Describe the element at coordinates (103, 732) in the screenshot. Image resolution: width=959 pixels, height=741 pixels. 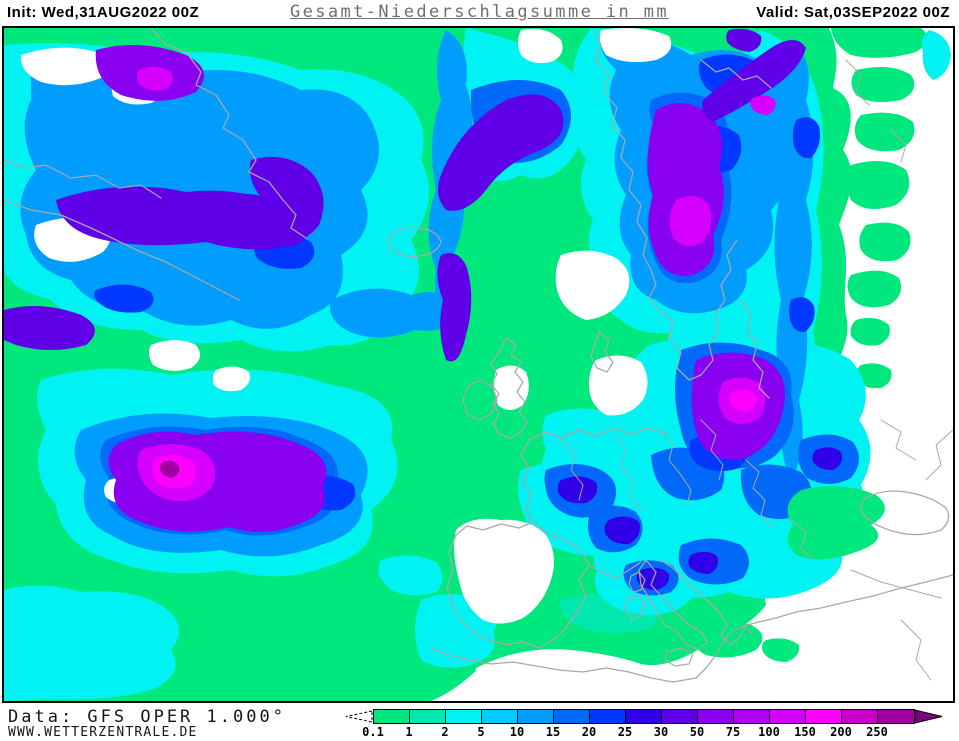
I see `website-label: WWW.WETTERZENTRALE.DE` at that location.